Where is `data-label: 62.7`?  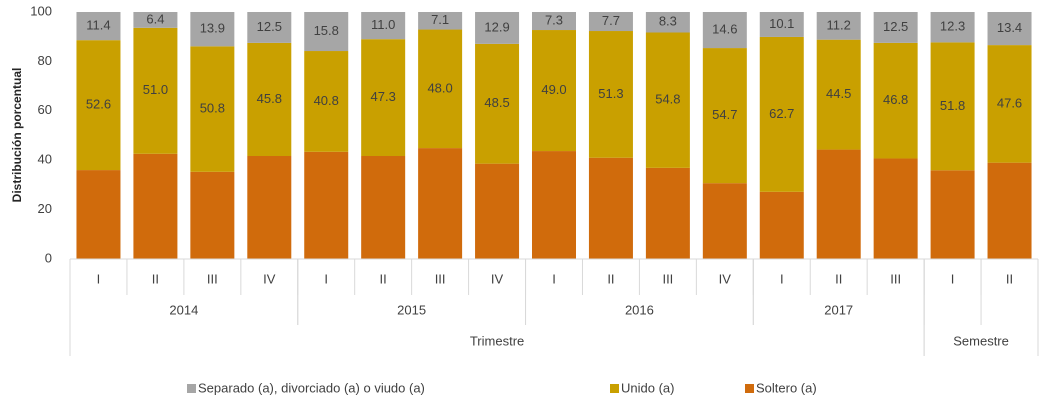
data-label: 62.7 is located at coordinates (781, 113).